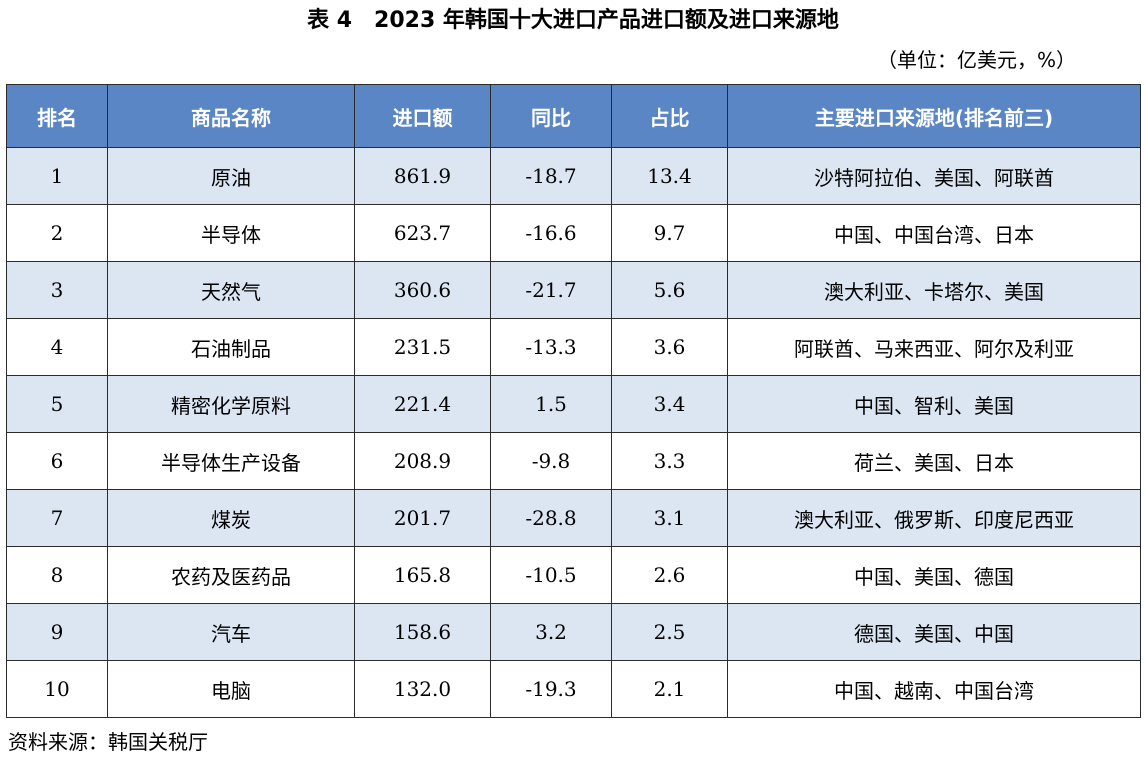  I want to click on cell-product: 半导体生产设备, so click(231, 461).